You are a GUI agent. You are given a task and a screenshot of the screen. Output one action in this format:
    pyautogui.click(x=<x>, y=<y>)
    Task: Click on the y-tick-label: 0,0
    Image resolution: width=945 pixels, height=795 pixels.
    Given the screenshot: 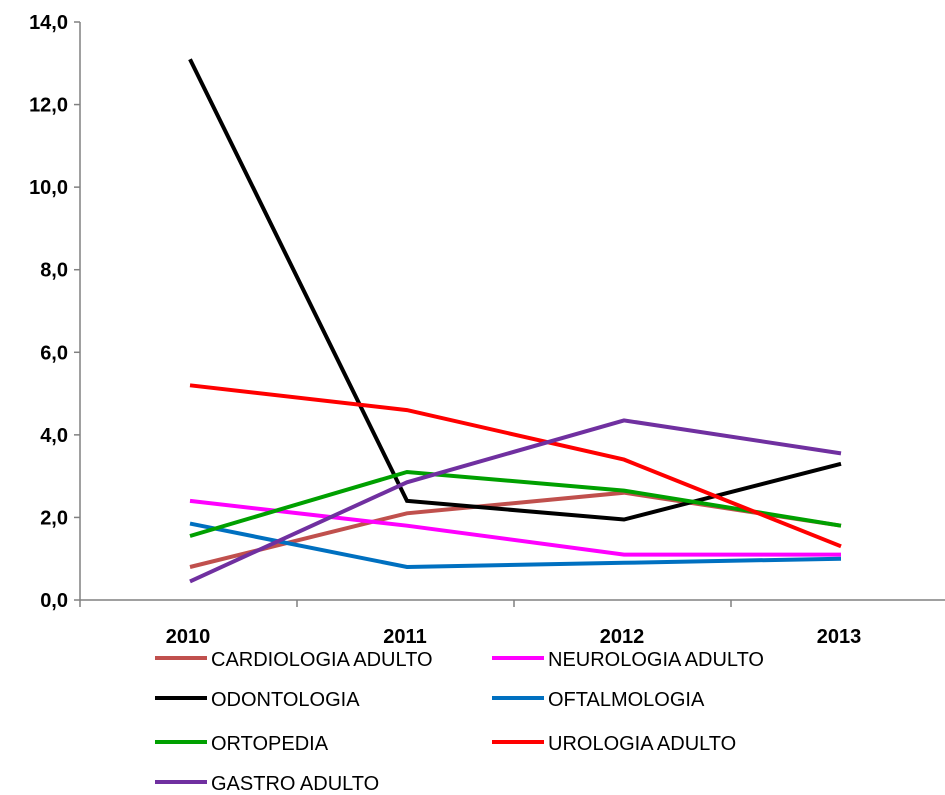 What is the action you would take?
    pyautogui.click(x=54, y=601)
    